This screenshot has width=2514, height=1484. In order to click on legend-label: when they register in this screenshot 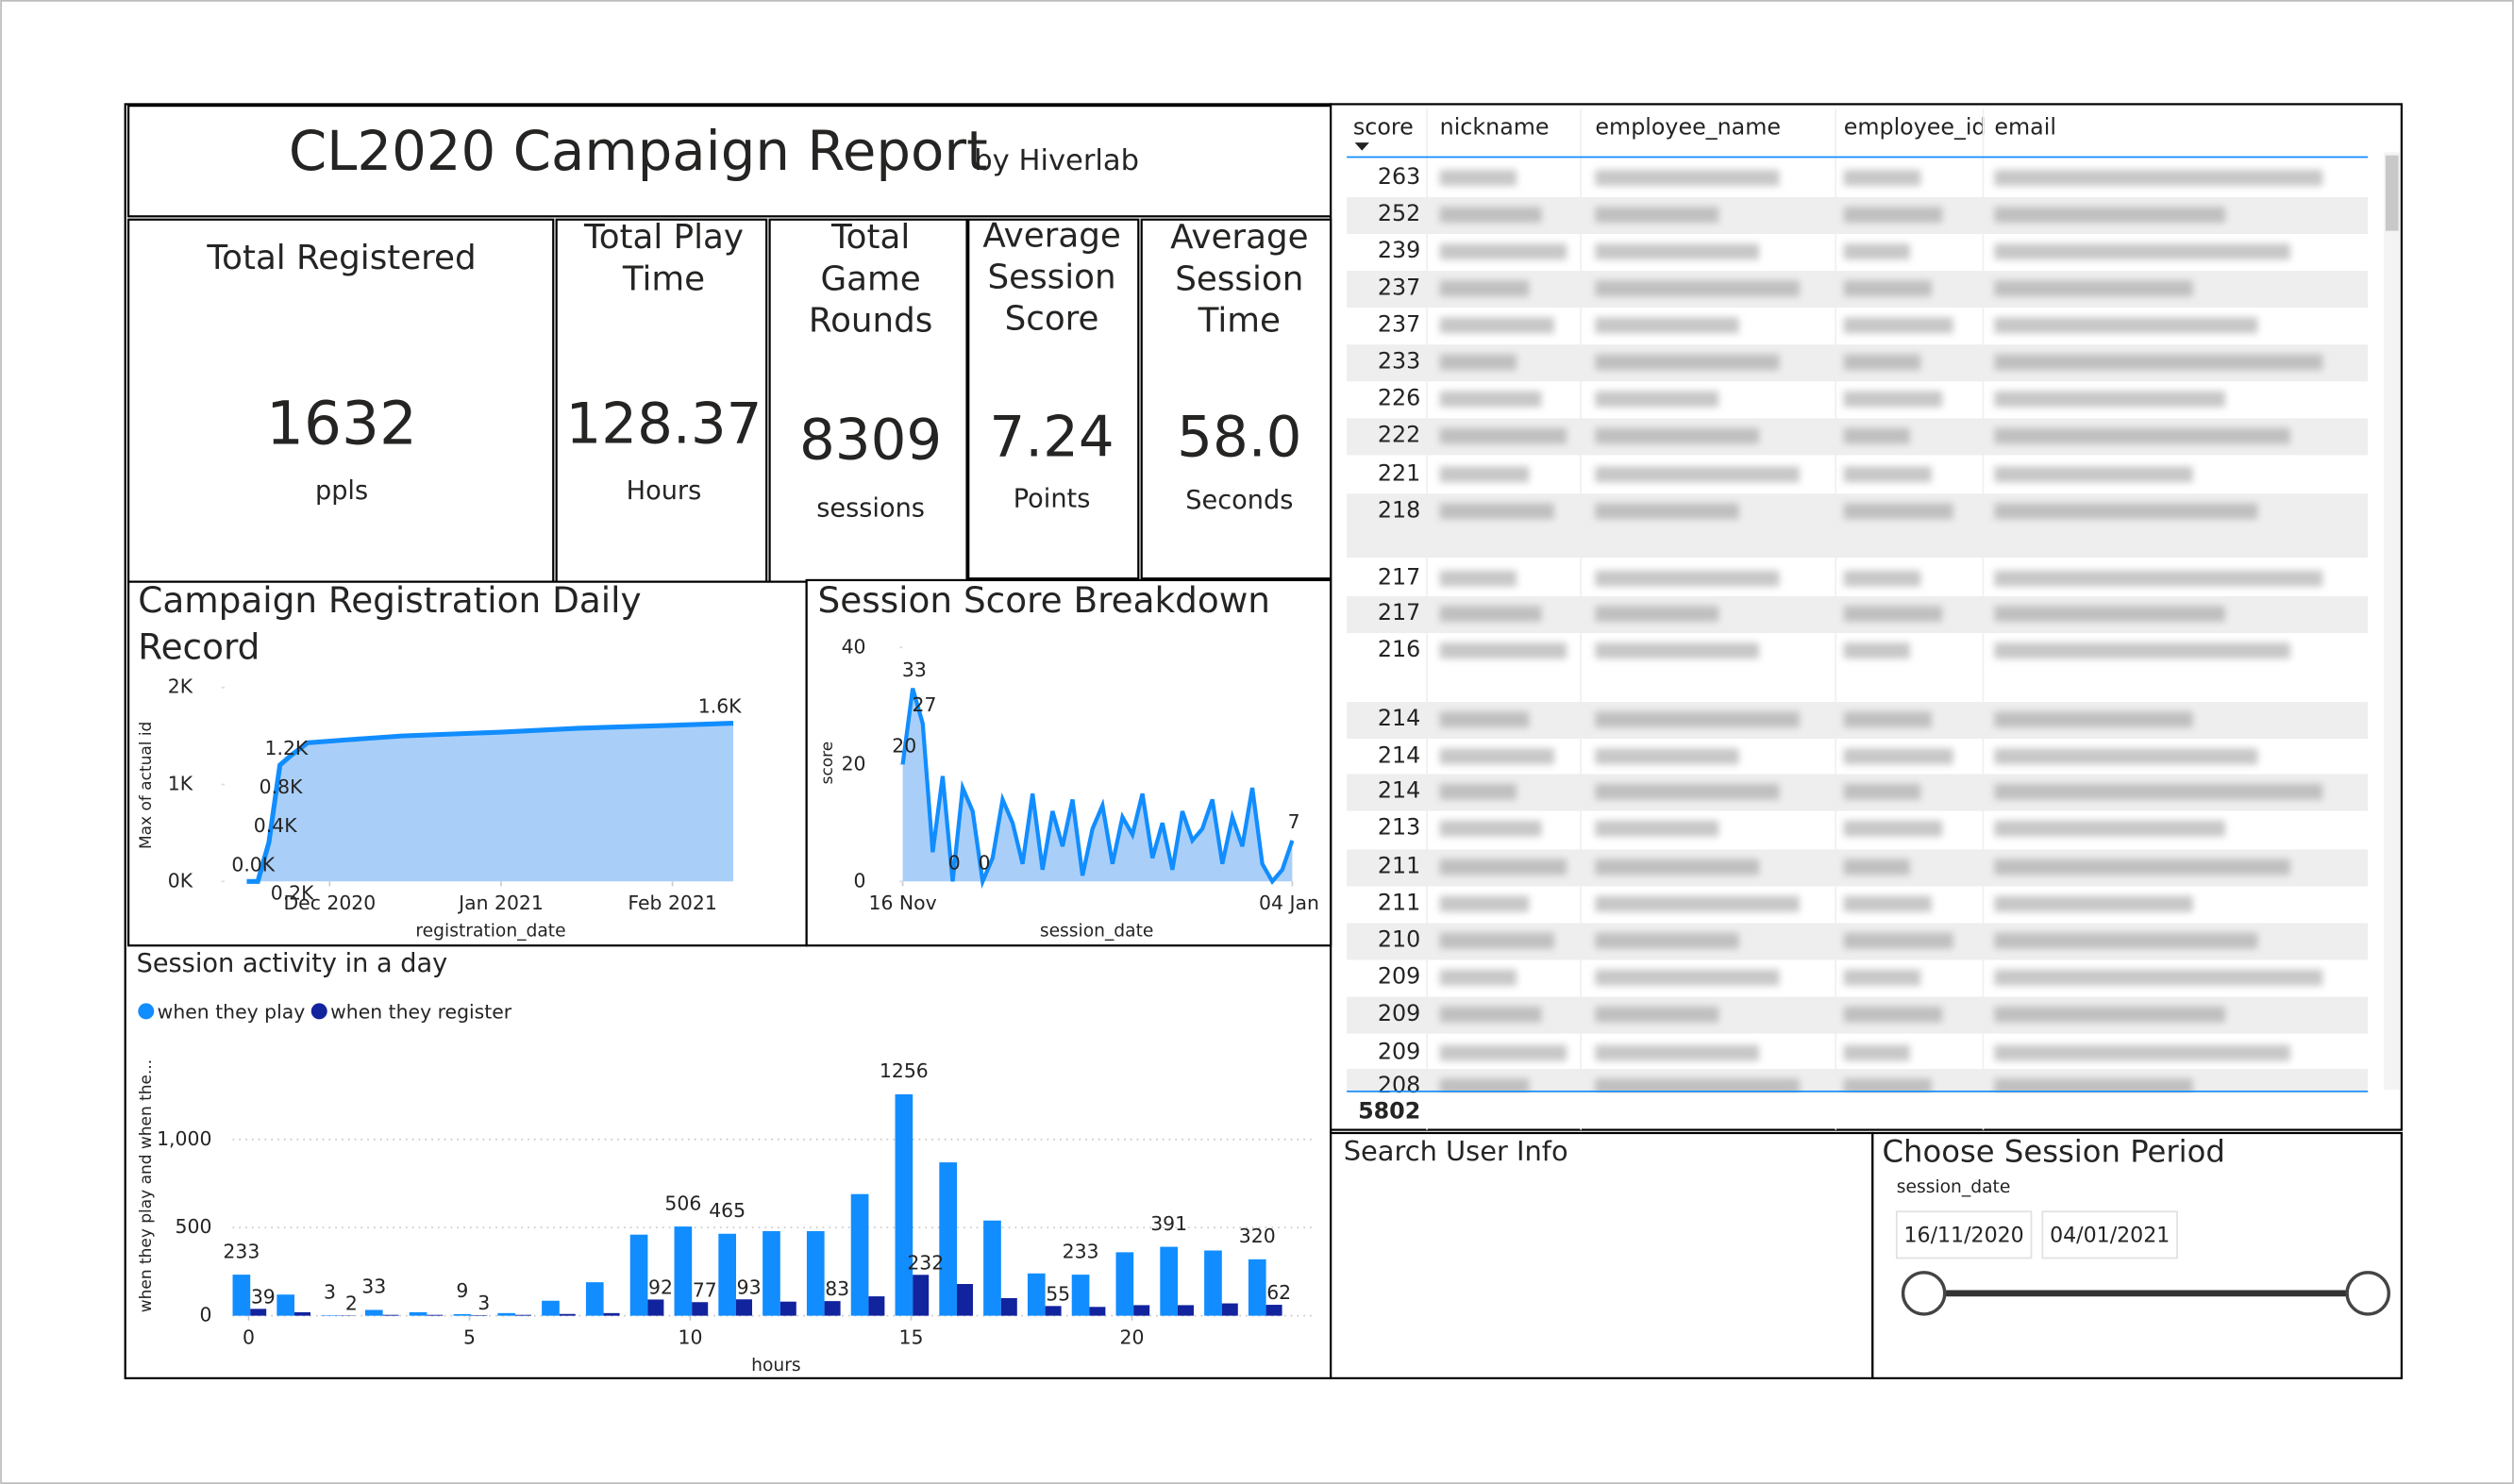, I will do `click(421, 1012)`.